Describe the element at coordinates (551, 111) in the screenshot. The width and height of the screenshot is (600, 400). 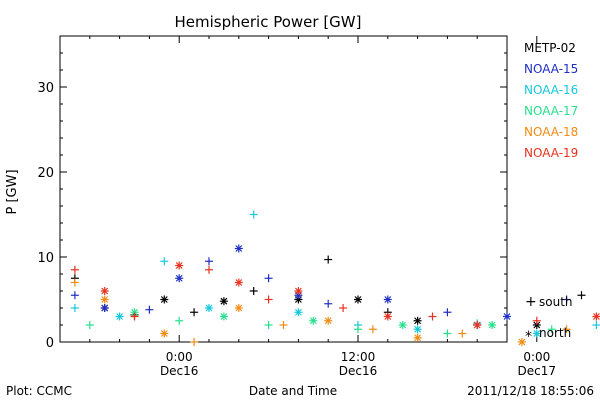
I see `legend-item: NOAA-17` at that location.